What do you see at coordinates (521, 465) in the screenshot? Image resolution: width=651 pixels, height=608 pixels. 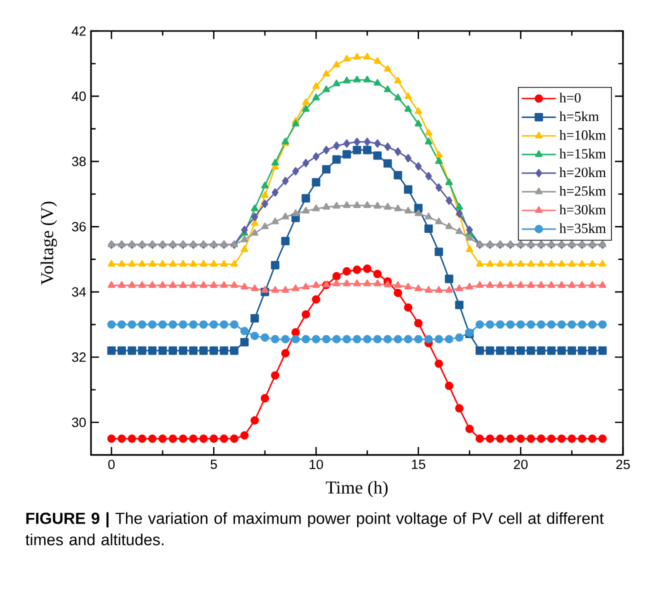 I see `x-tick-label: 20` at bounding box center [521, 465].